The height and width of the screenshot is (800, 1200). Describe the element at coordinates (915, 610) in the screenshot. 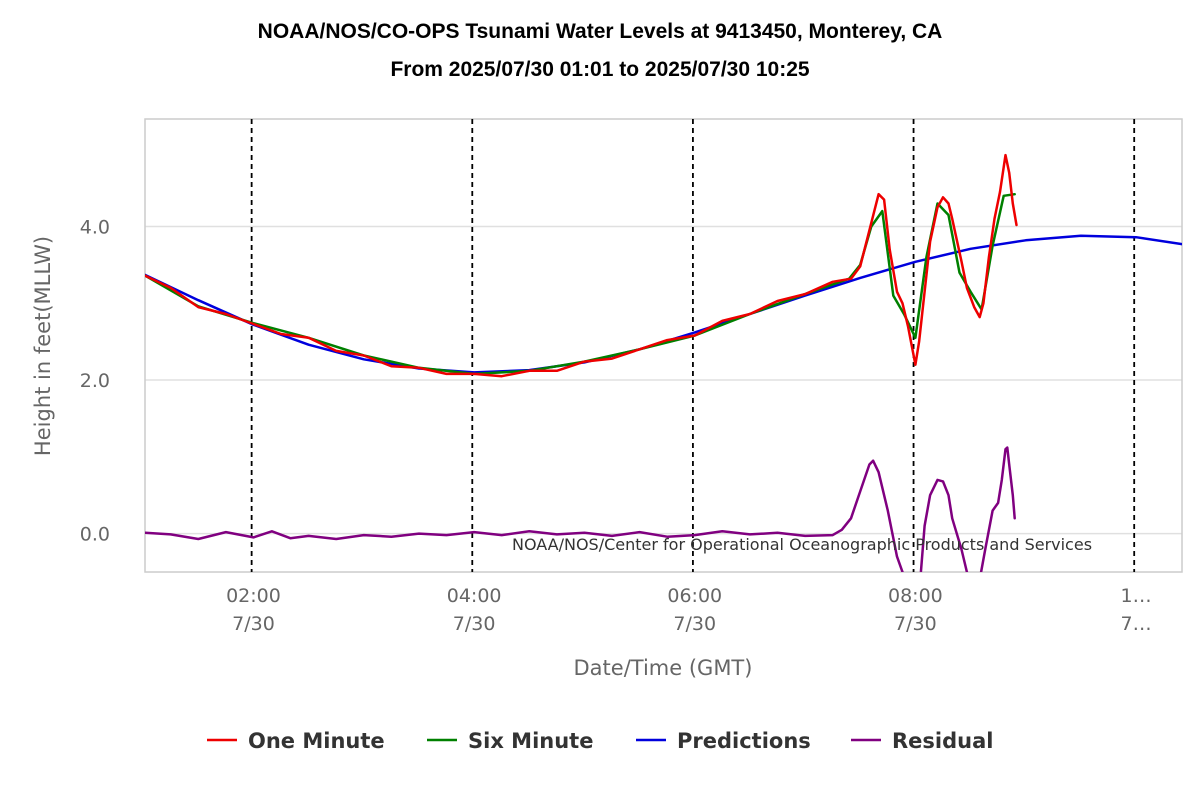

I see `x-tick: 08:00 7/30` at that location.